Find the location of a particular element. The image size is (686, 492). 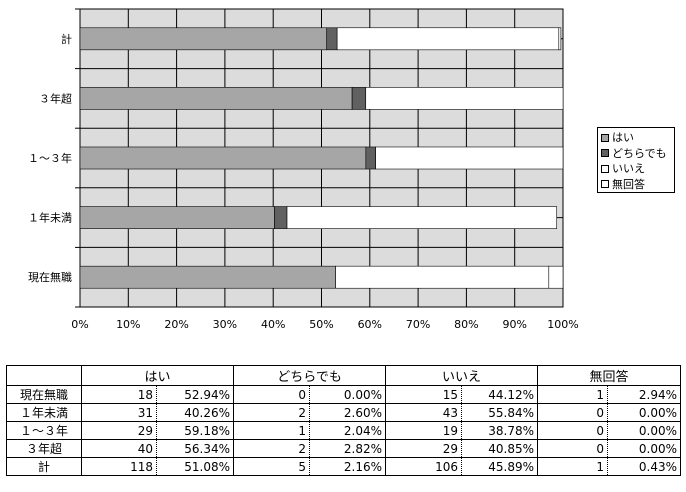

x-tick-label: 90% is located at coordinates (514, 324).